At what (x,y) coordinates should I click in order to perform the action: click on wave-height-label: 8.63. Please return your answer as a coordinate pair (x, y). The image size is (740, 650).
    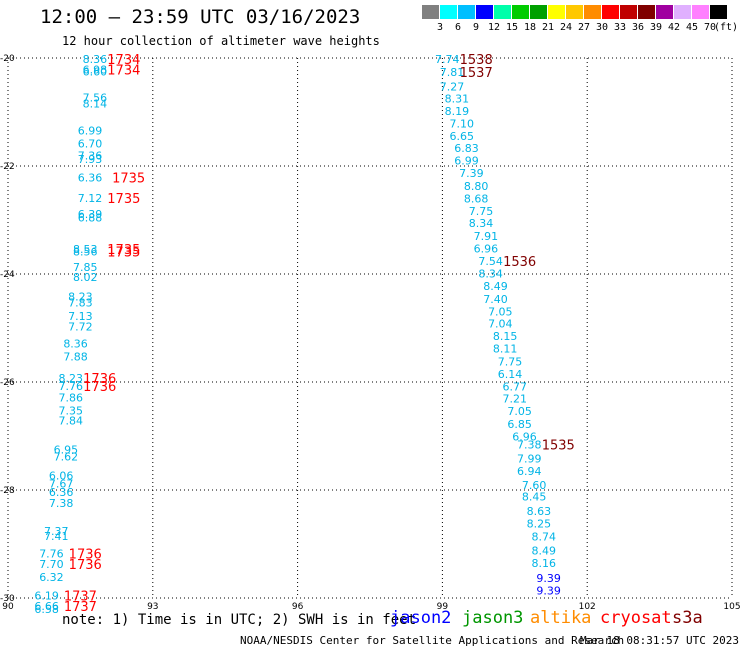
    Looking at the image, I should click on (539, 511).